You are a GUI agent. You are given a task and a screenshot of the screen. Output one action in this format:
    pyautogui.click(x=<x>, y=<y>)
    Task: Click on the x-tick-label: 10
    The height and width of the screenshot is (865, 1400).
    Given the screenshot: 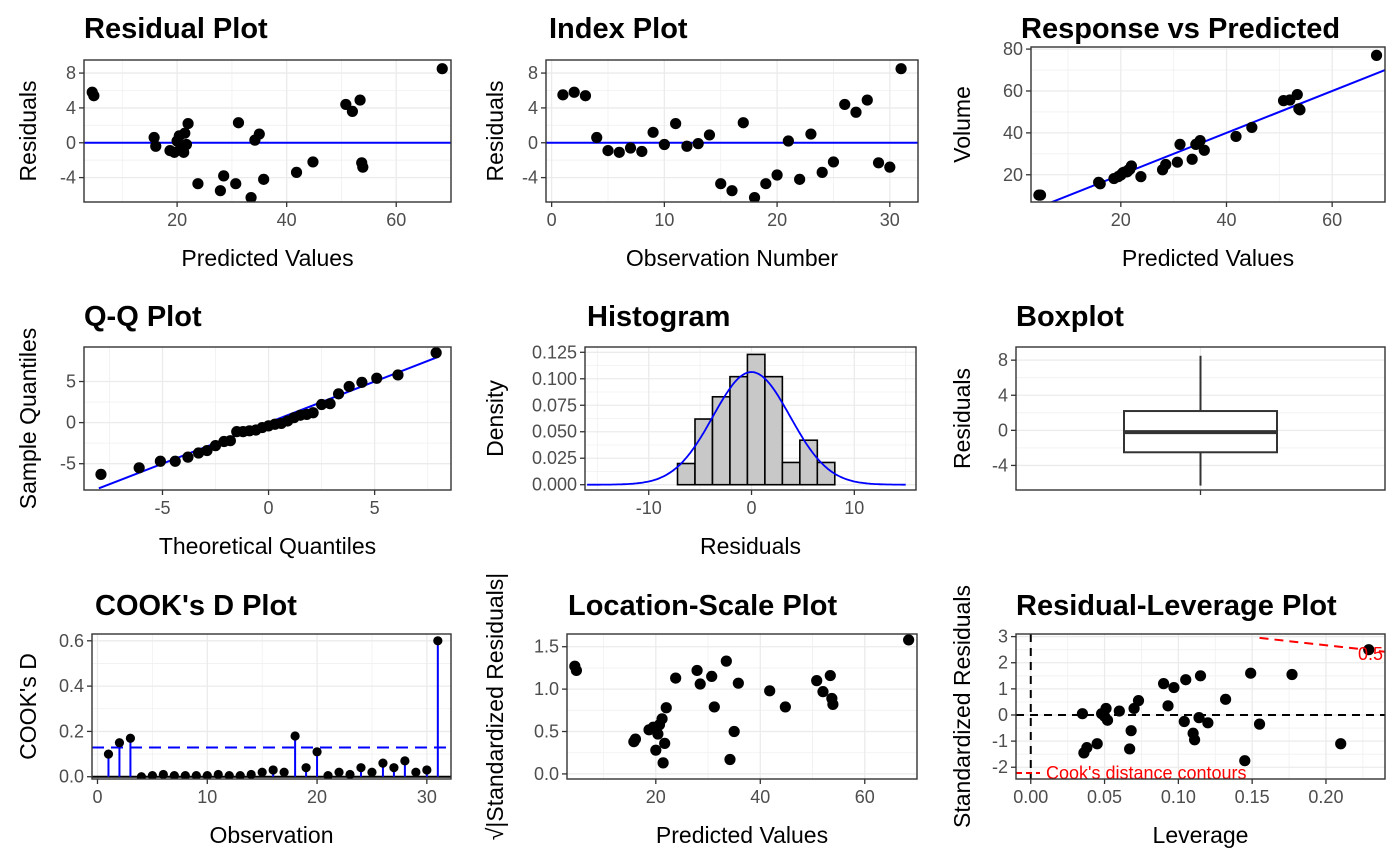 What is the action you would take?
    pyautogui.click(x=664, y=220)
    